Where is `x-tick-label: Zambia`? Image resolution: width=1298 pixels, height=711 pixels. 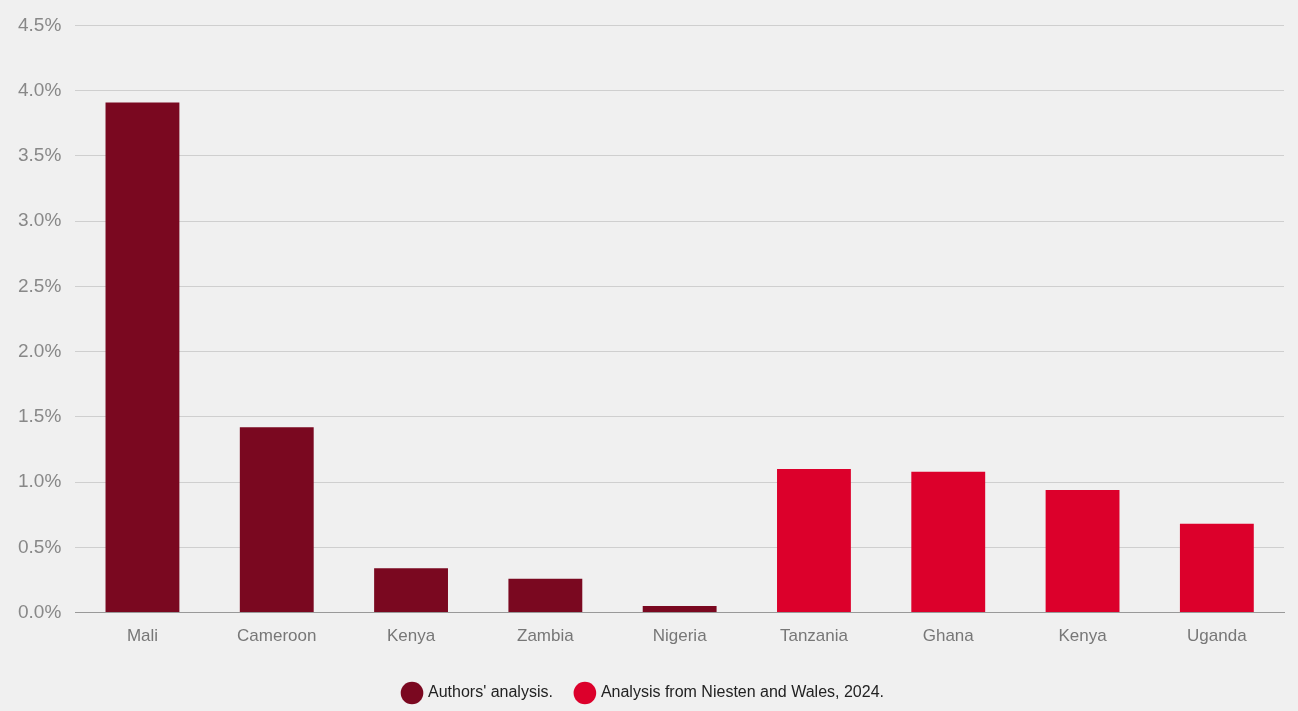
x-tick-label: Zambia is located at coordinates (546, 636).